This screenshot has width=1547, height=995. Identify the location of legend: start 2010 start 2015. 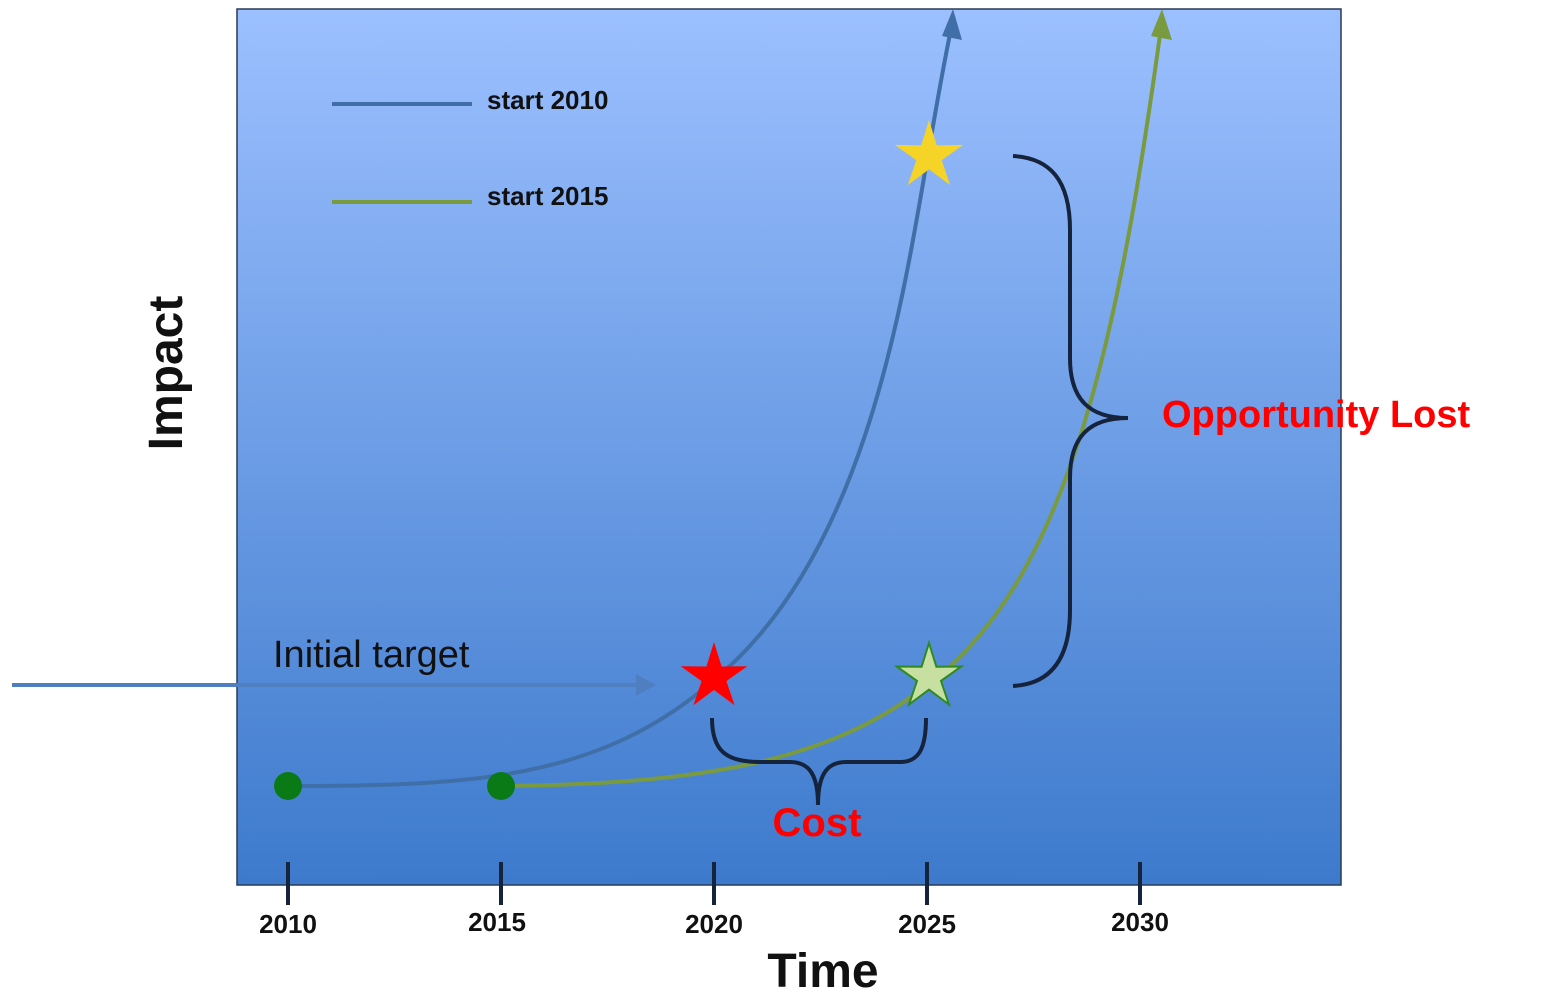
(470, 148).